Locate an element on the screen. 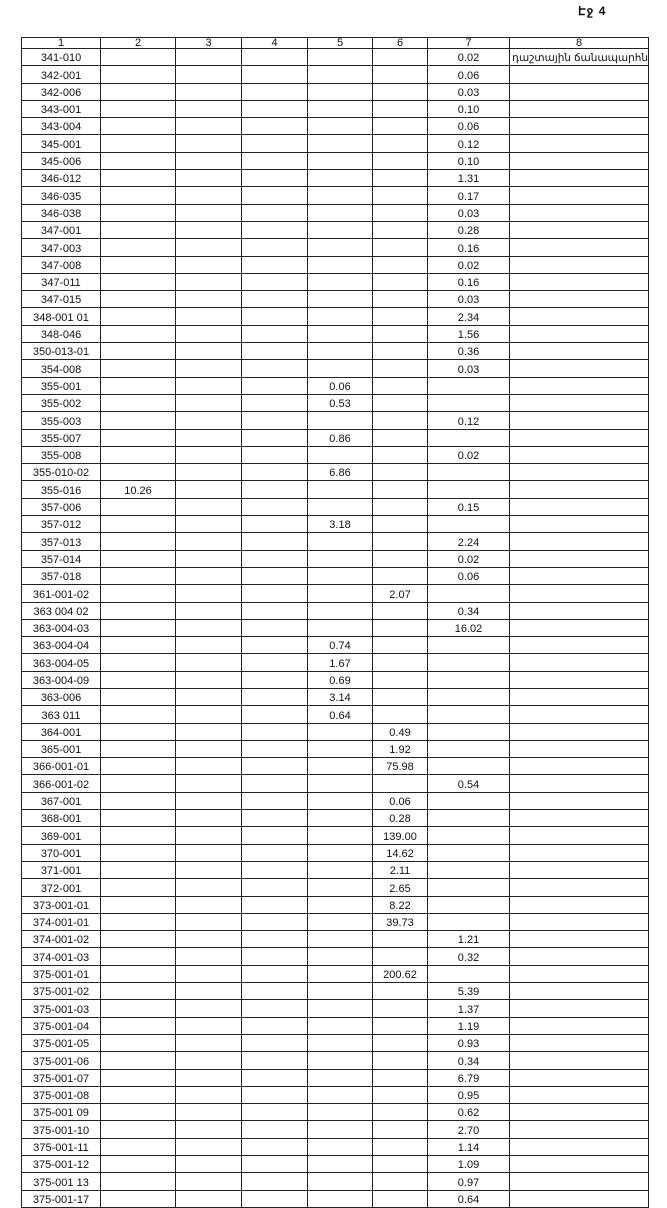  table-row: 374-001-03 0.32 is located at coordinates (335, 956).